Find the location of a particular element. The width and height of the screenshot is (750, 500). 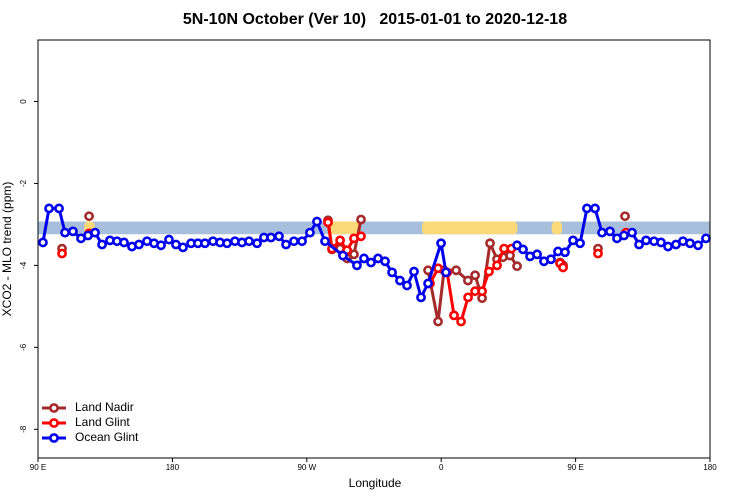

y-tick-label: -2 is located at coordinates (23, 183).